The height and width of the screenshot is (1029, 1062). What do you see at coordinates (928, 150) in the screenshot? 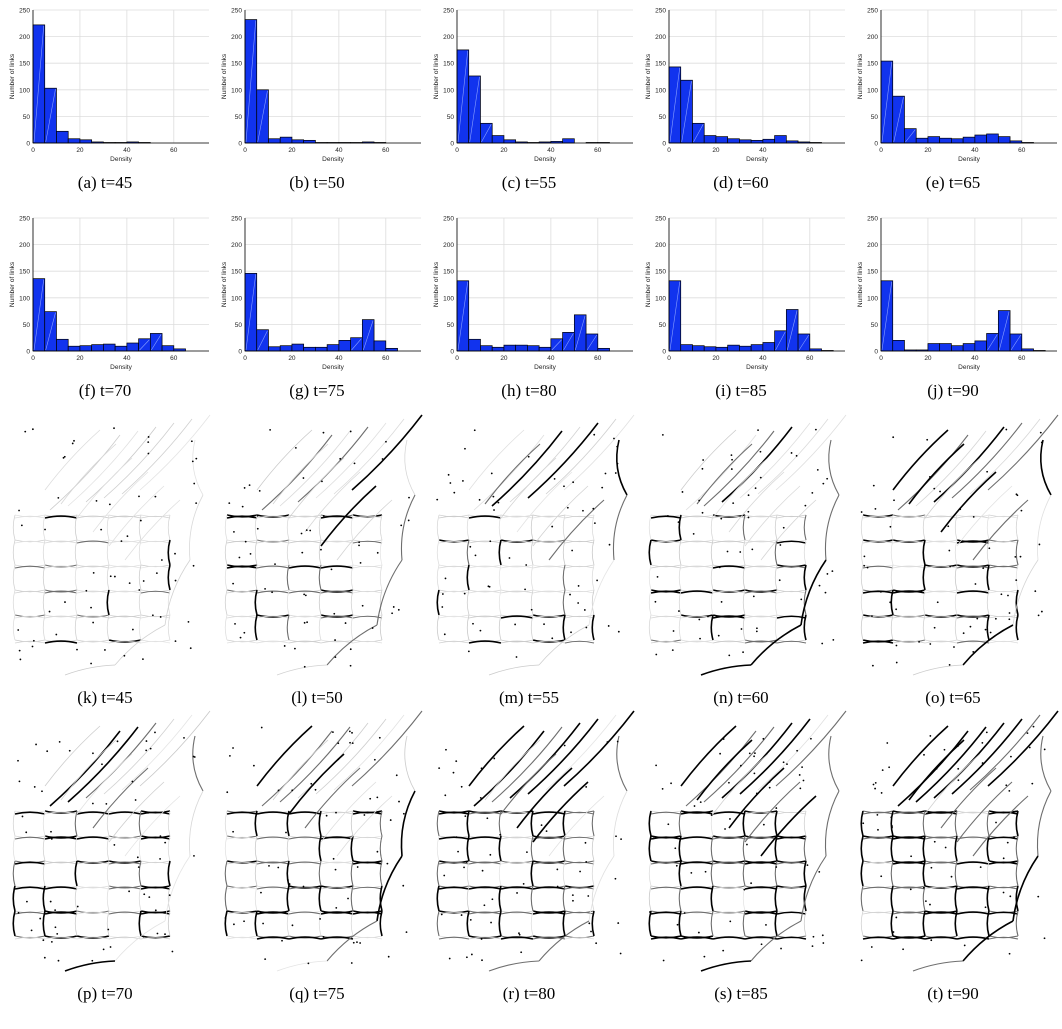
I see `x-tick-label: 20` at bounding box center [928, 150].